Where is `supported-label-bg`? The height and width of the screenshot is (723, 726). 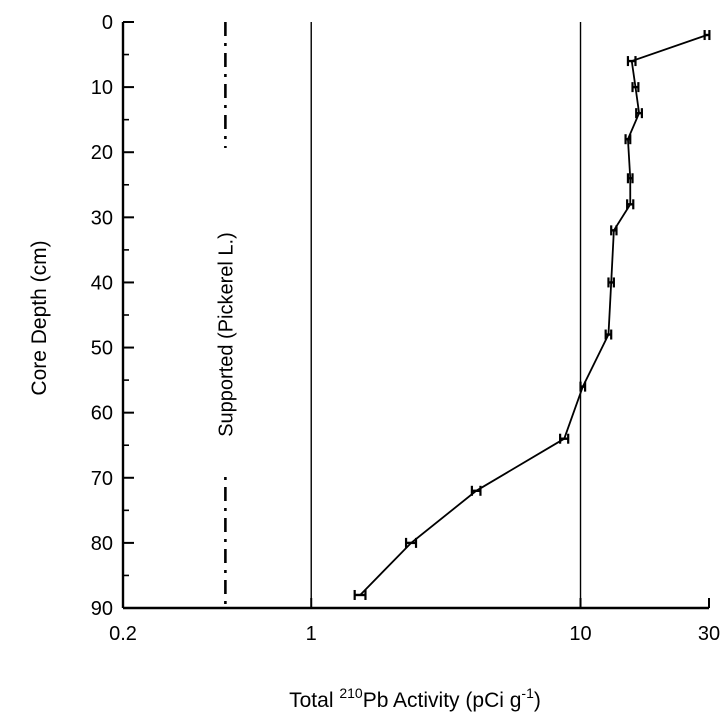 supported-label-bg is located at coordinates (225, 309).